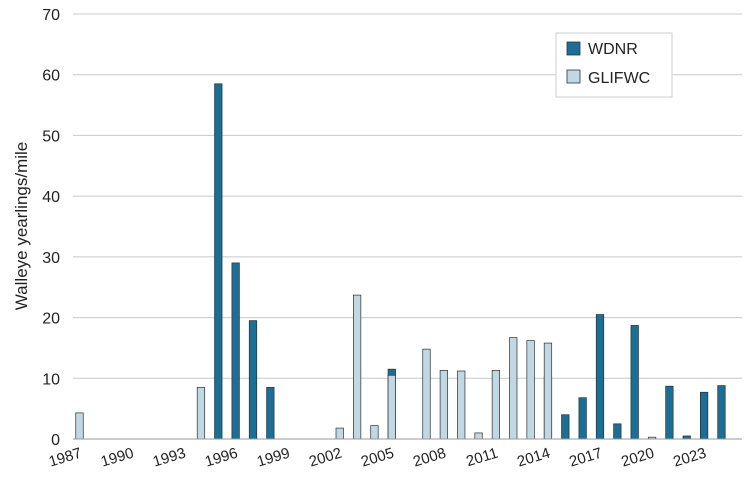  Describe the element at coordinates (51, 258) in the screenshot. I see `y-tick-label: 30` at that location.